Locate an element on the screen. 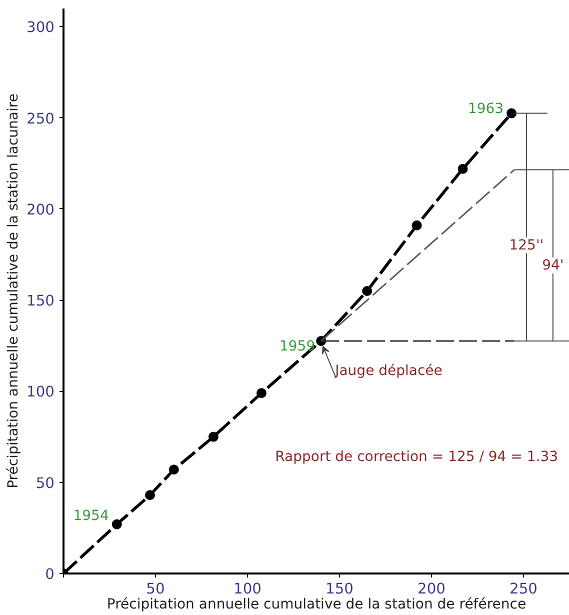  y-tick-label: 100 is located at coordinates (40, 392).